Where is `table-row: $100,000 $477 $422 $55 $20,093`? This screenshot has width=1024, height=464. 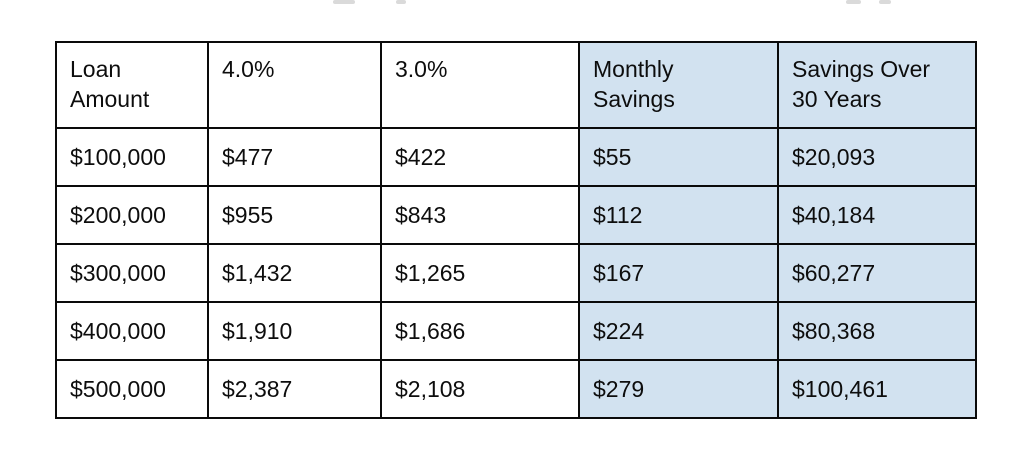
table-row: $100,000 $477 $422 $55 $20,093 is located at coordinates (516, 157).